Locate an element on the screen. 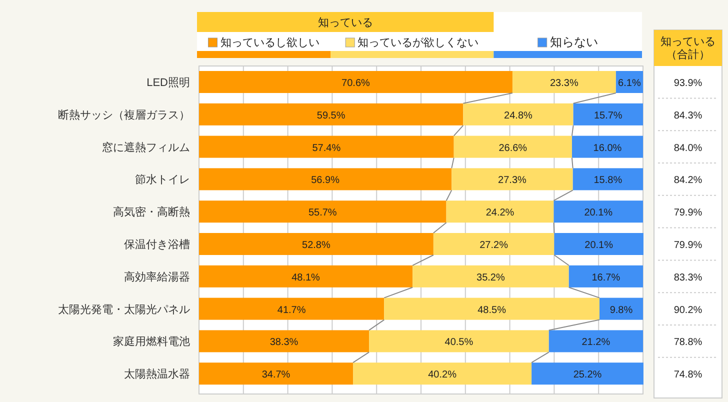 The width and height of the screenshot is (728, 402). data-label: 70.6% is located at coordinates (356, 83).